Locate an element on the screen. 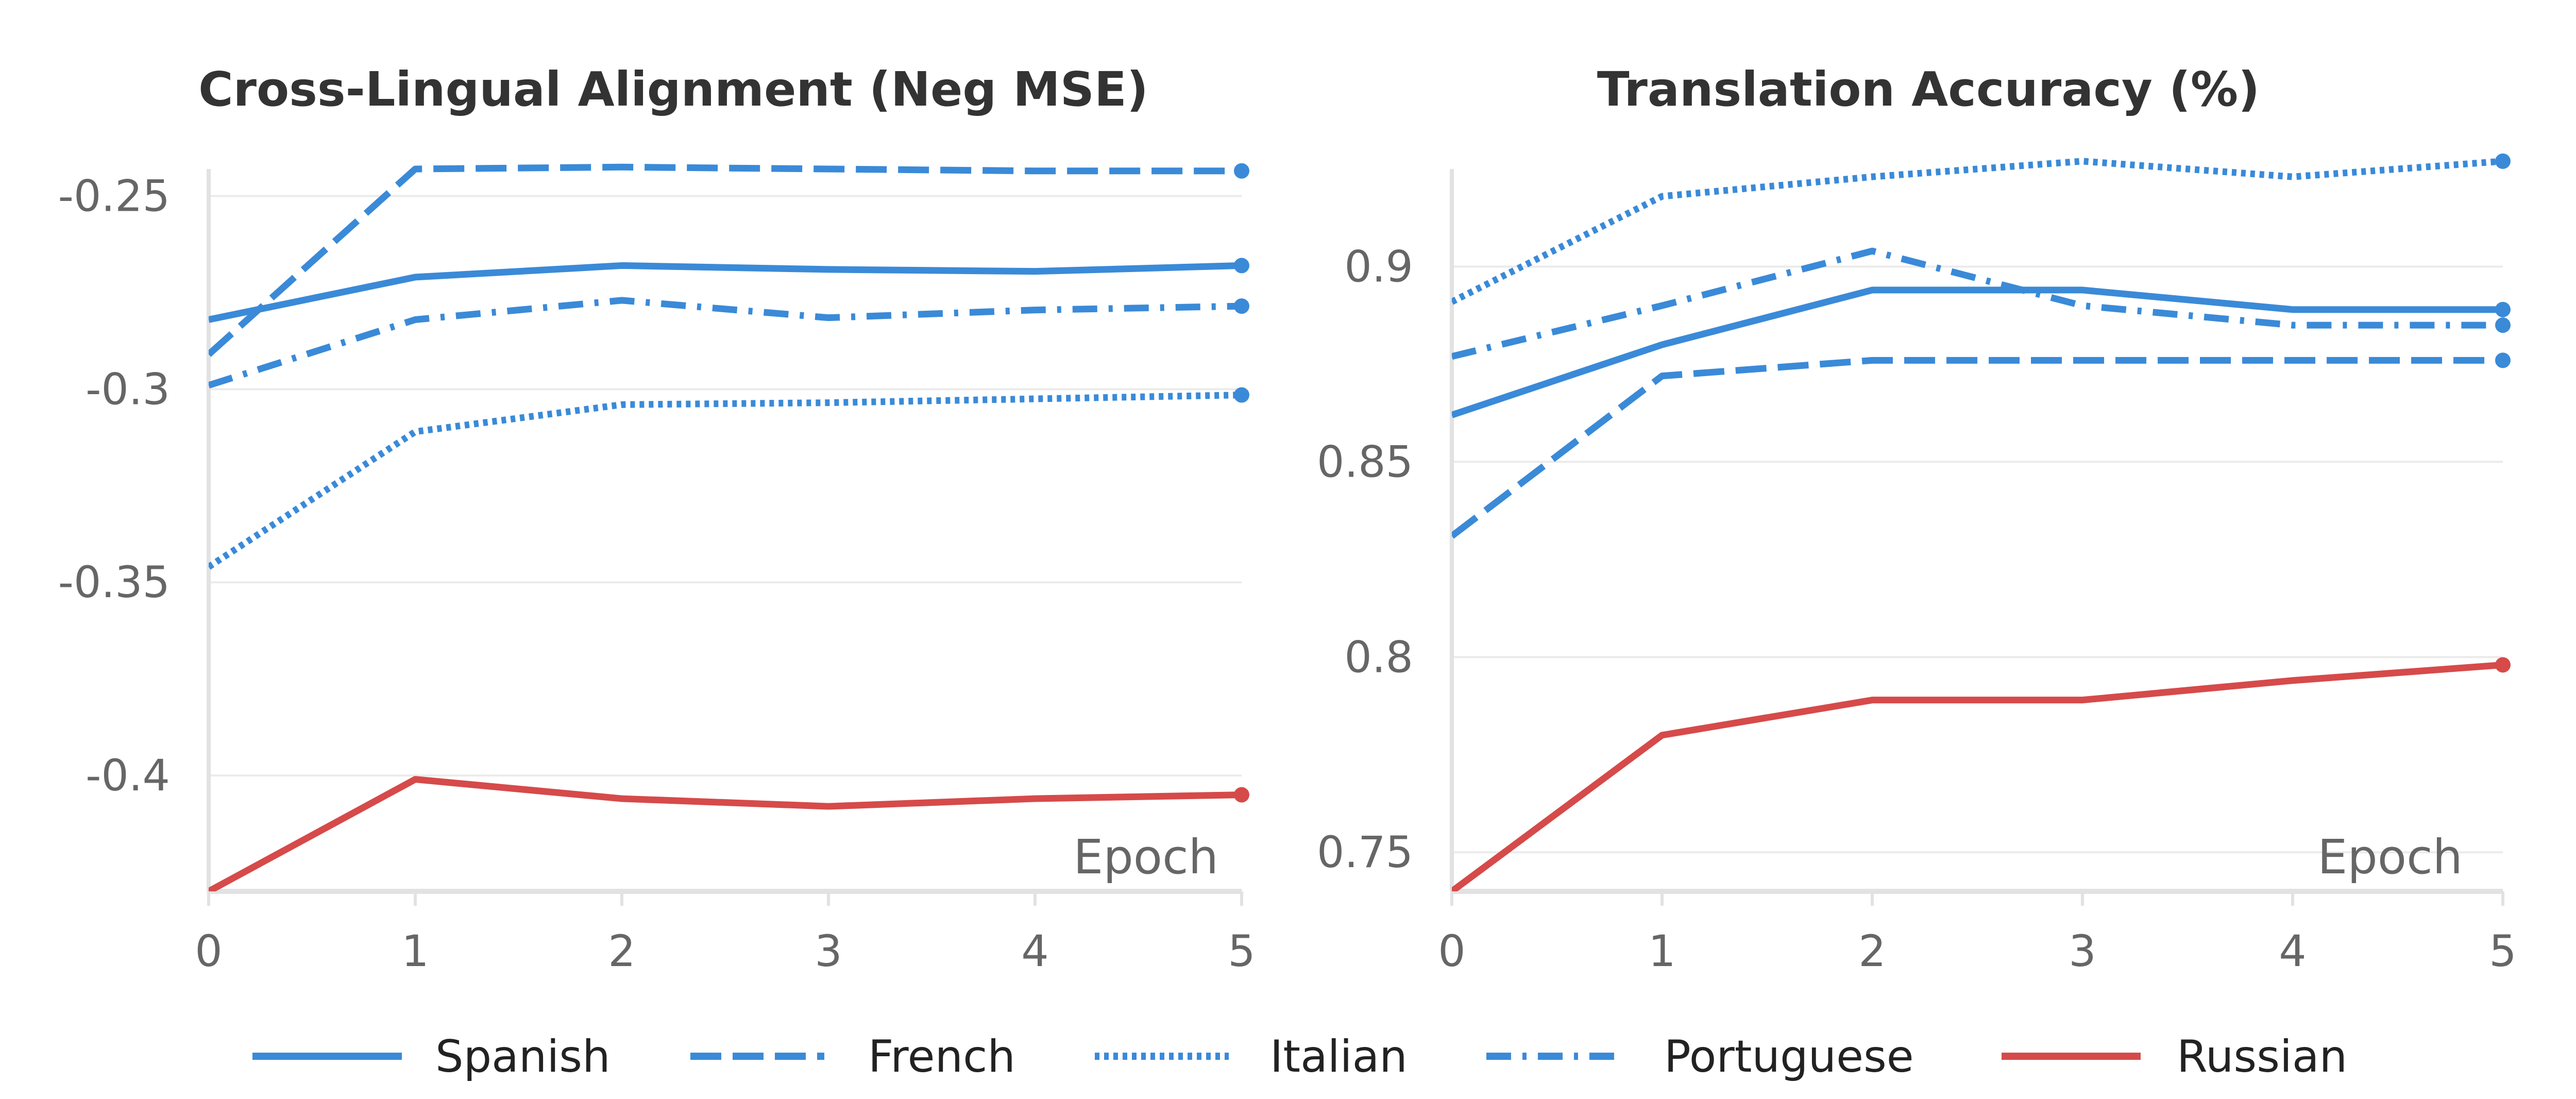  chart-title: Cross-Lingual Alignment (Neg MSE) is located at coordinates (673, 89).